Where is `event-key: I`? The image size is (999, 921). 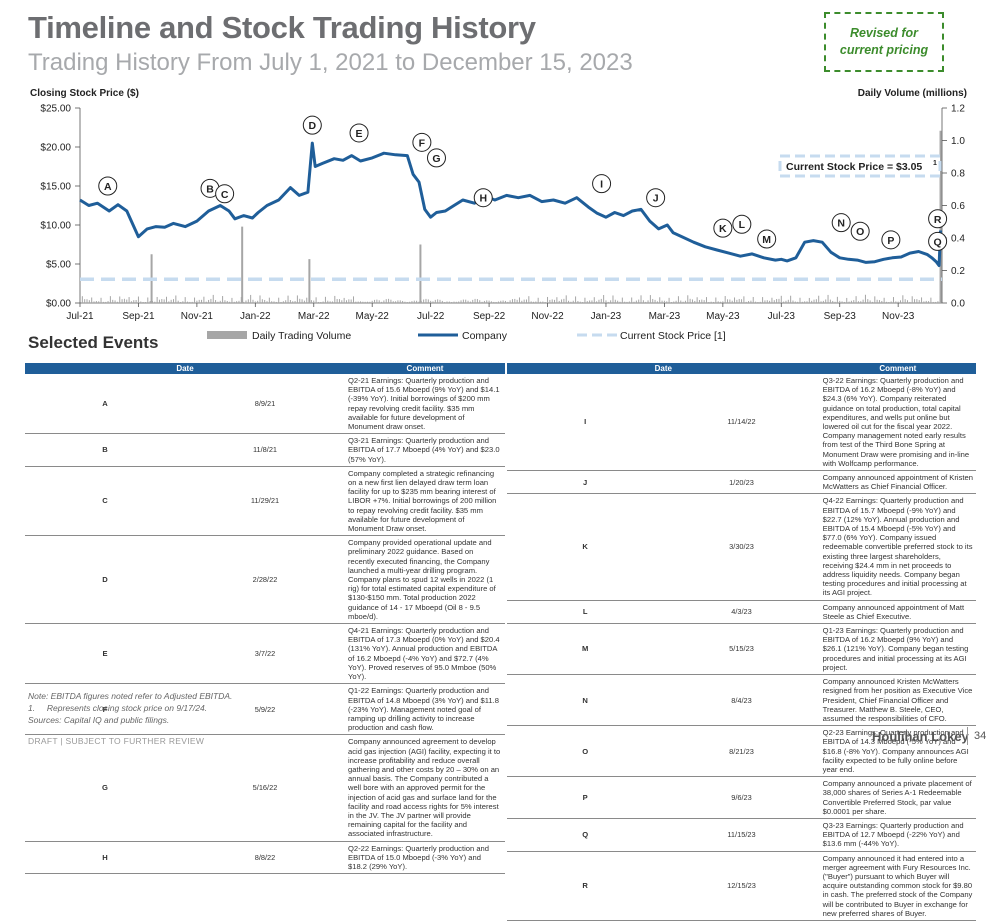 event-key: I is located at coordinates (585, 423).